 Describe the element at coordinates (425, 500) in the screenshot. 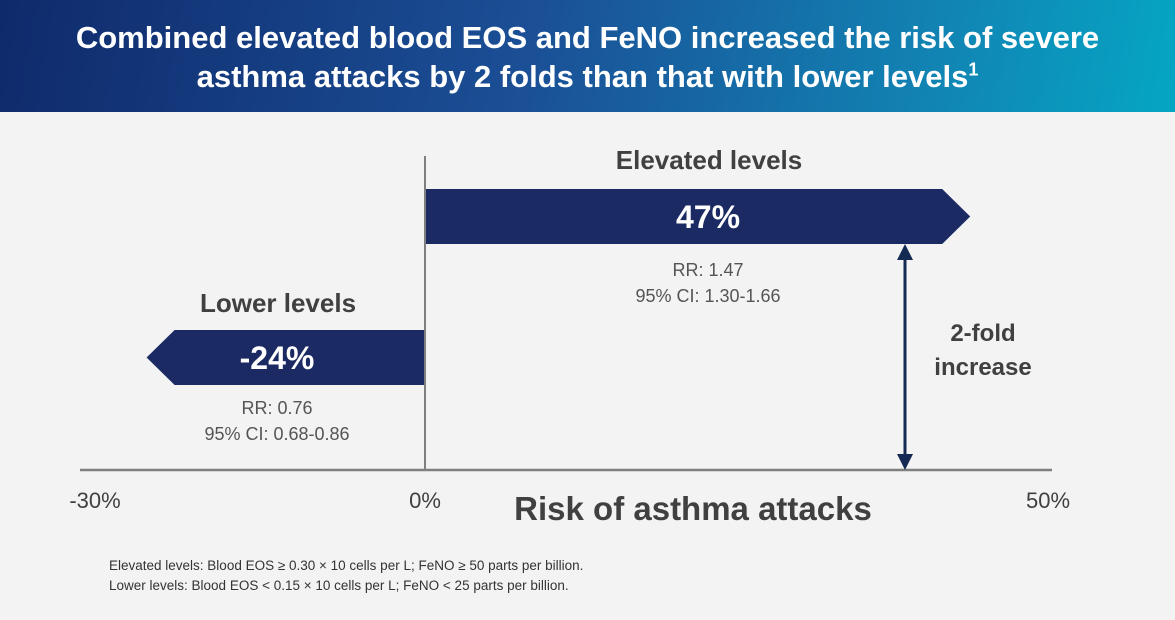

I see `tick-label: 0%` at that location.